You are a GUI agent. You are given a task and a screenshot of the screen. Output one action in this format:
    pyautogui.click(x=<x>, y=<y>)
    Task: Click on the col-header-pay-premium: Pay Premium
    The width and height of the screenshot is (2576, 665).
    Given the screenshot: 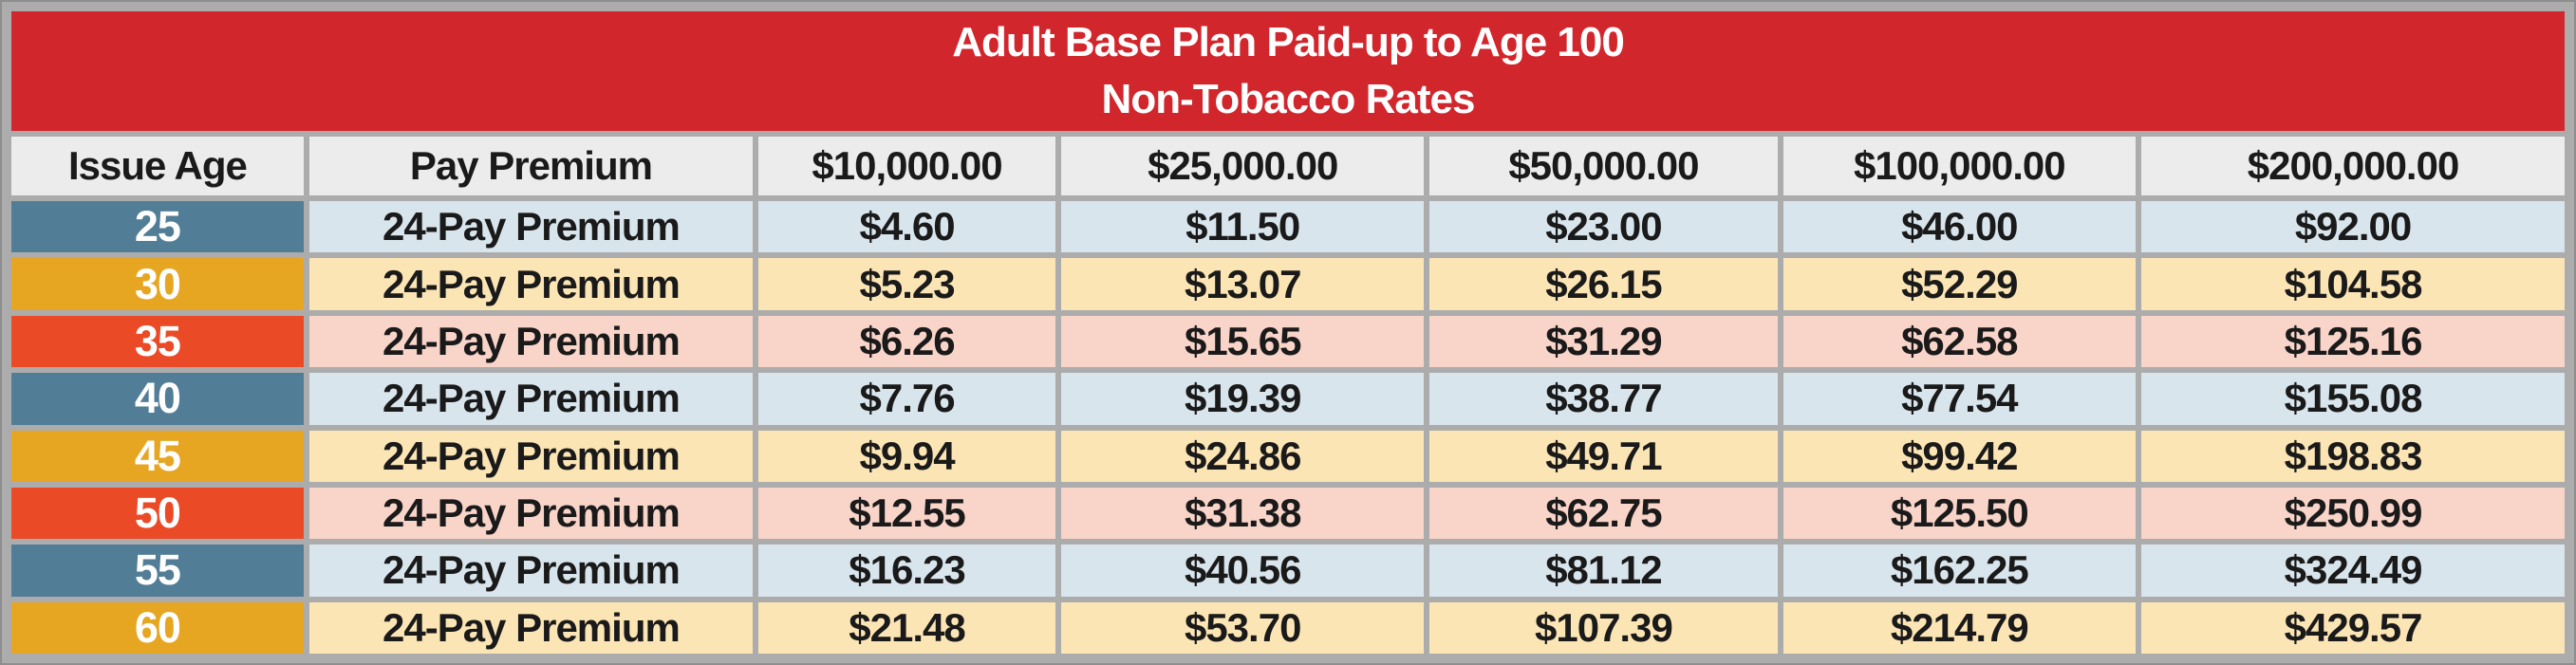 What is the action you would take?
    pyautogui.click(x=530, y=166)
    